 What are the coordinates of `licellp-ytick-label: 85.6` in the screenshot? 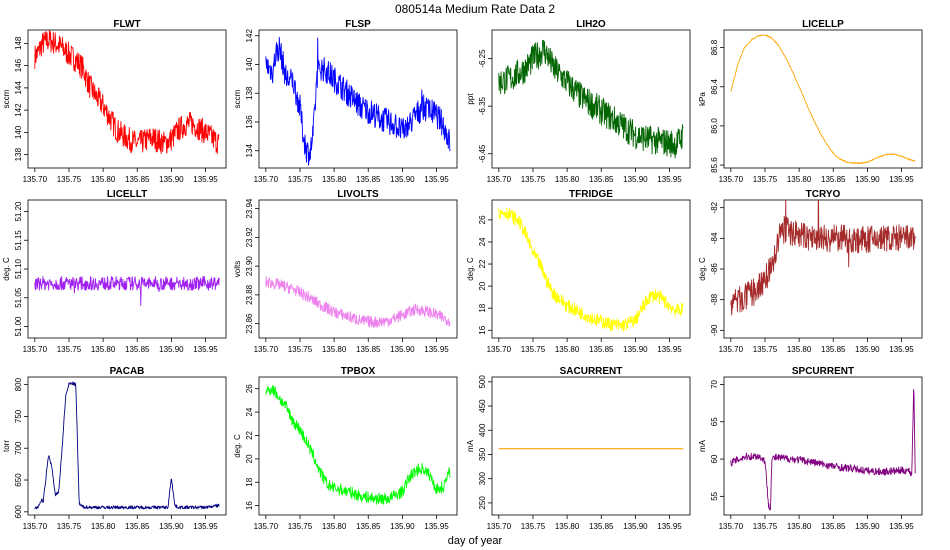 It's located at (714, 165).